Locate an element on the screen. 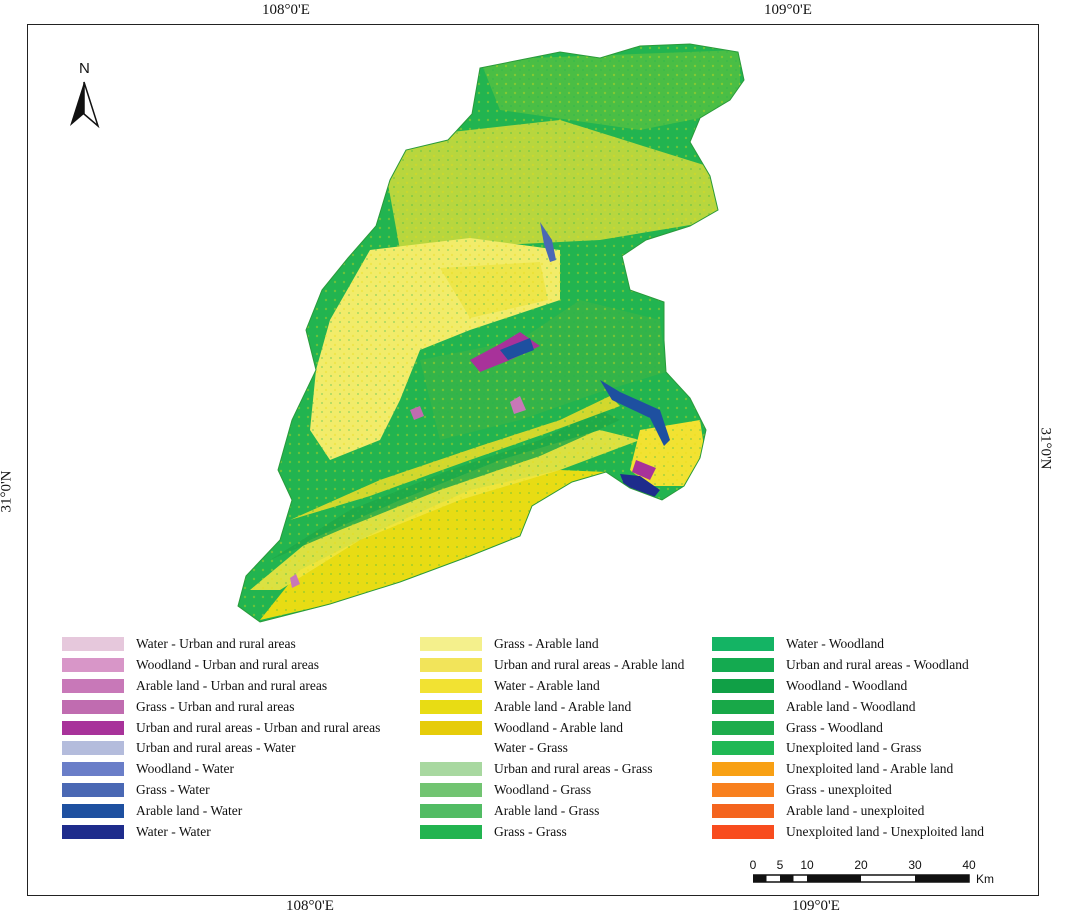 This screenshot has height=921, width=1065. legend-item: Unexploited land - Grass is located at coordinates (848, 748).